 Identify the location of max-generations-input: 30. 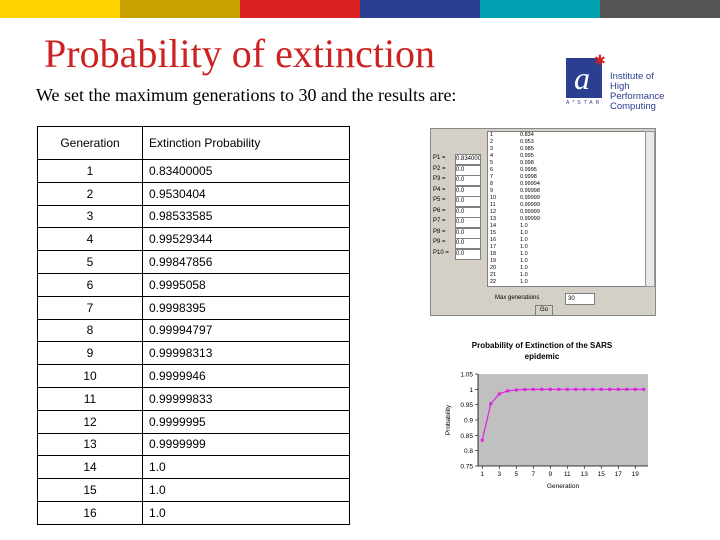
(580, 299).